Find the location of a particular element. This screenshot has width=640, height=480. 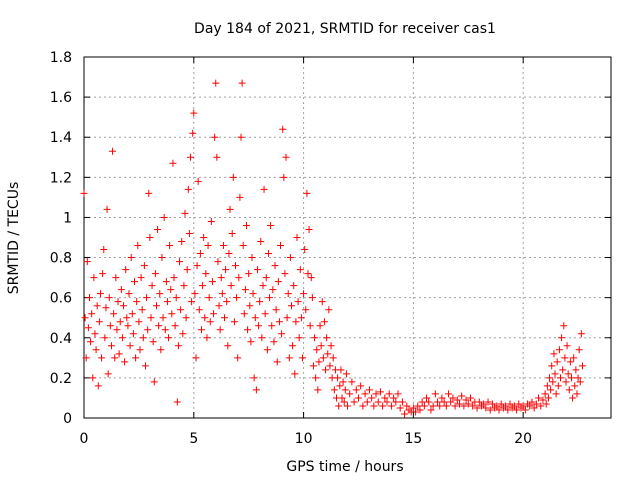

y-axis-title: SRMTID / TECUs is located at coordinates (14, 238).